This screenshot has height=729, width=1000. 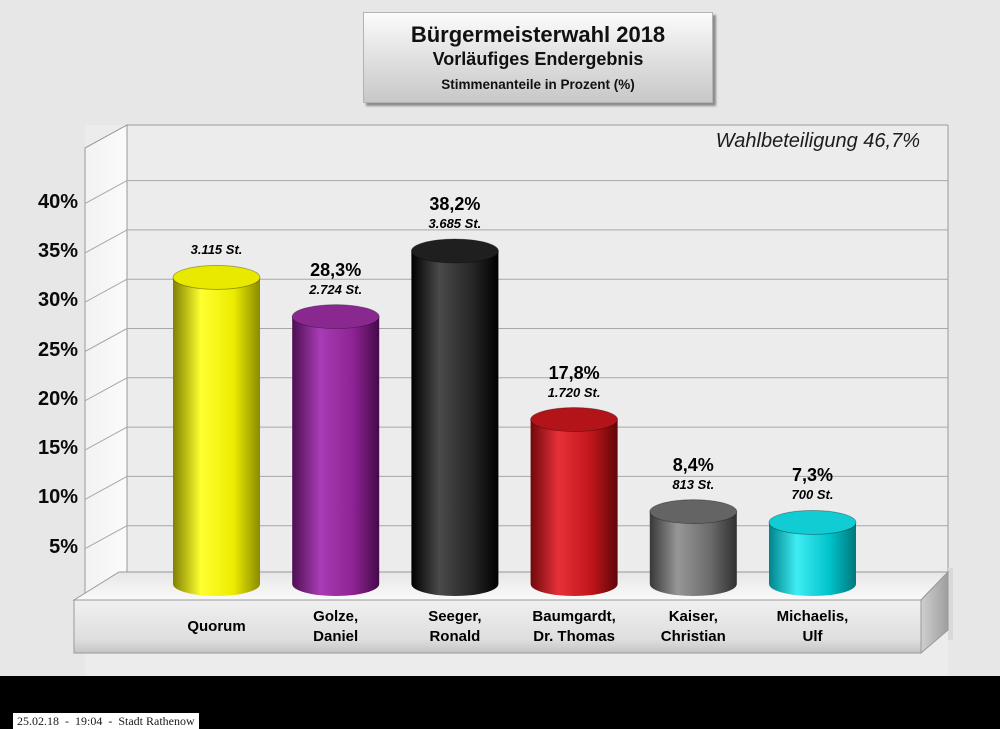 I want to click on y-tick-label: 20%, so click(x=57, y=398).